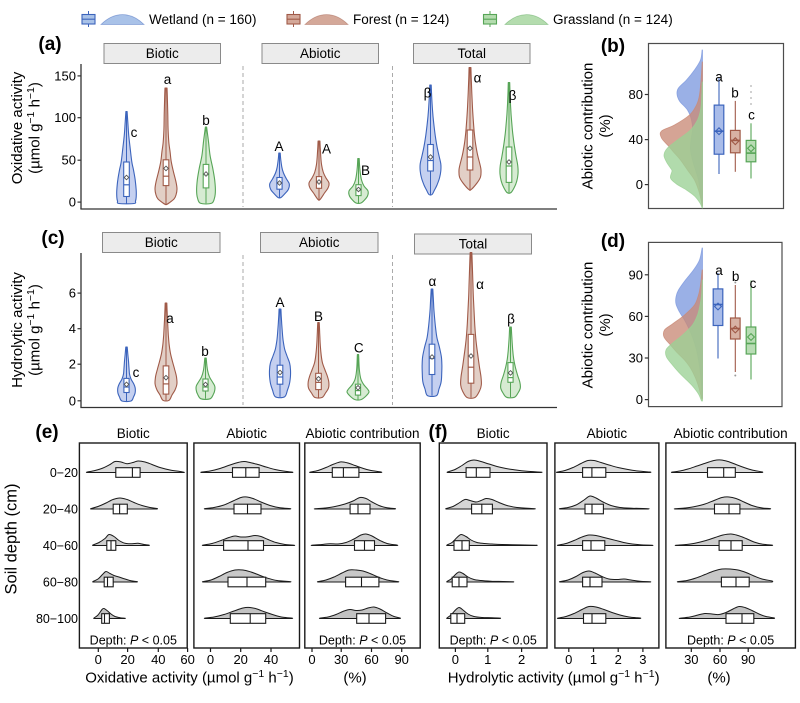 The image size is (800, 703). I want to click on svg-text: Grassland (n = 124), so click(613, 19).